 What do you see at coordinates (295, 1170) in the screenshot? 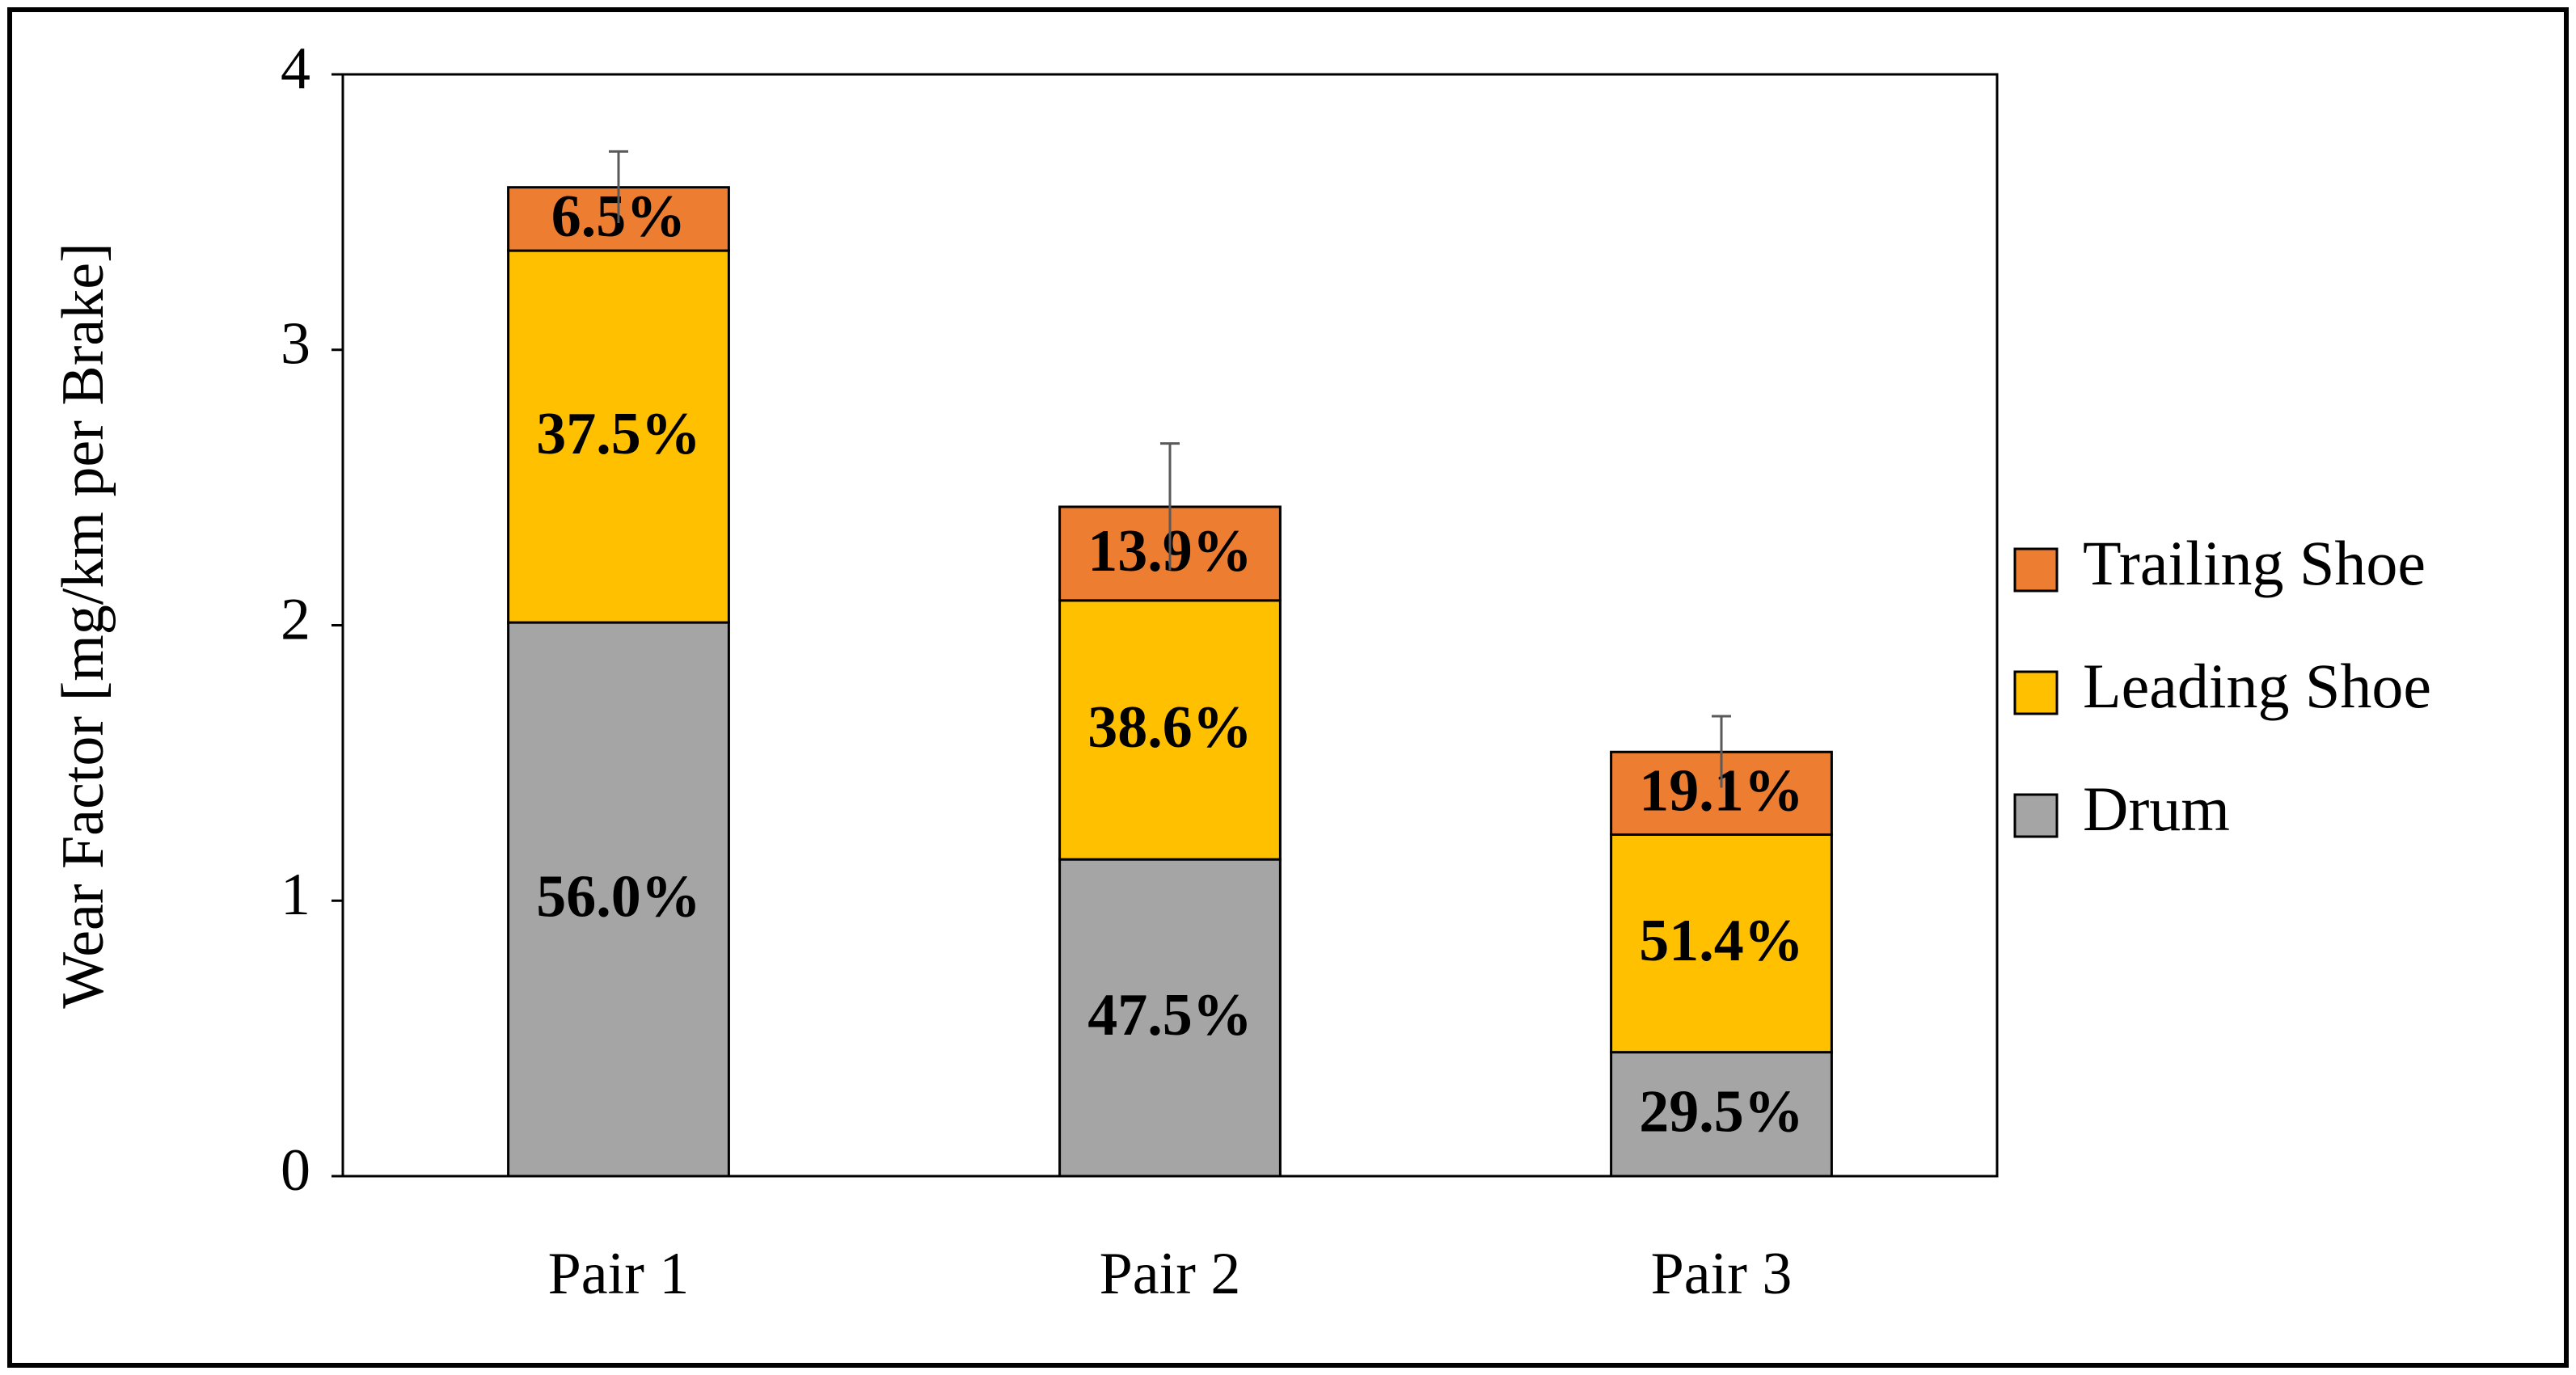
I see `y-tick-label: 0` at bounding box center [295, 1170].